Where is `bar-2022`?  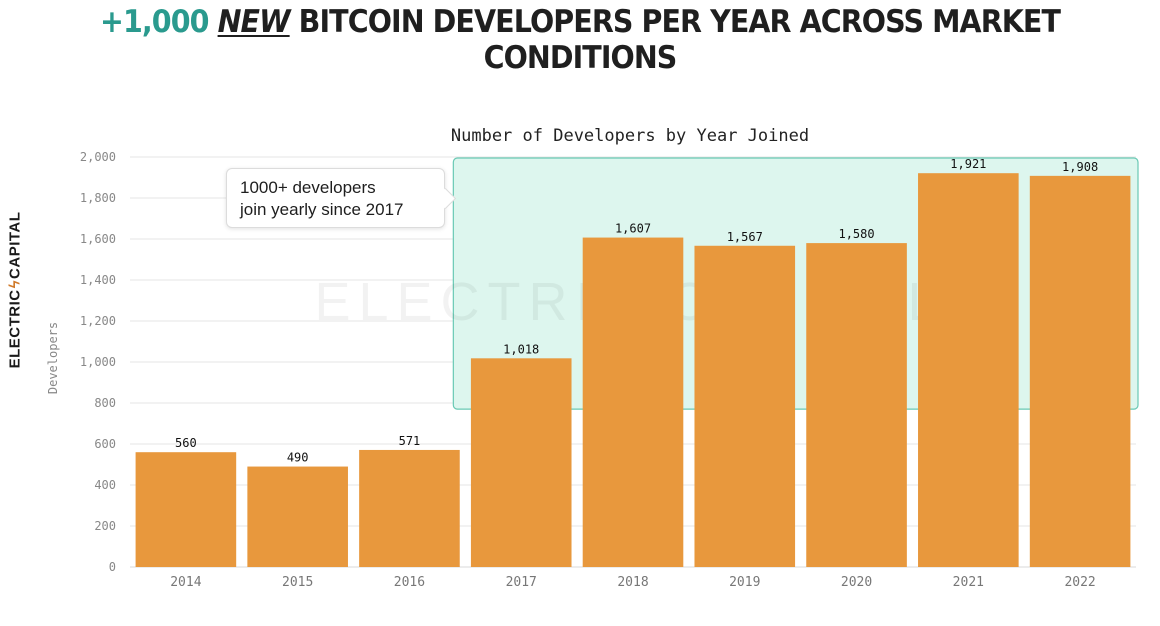 bar-2022 is located at coordinates (1080, 371).